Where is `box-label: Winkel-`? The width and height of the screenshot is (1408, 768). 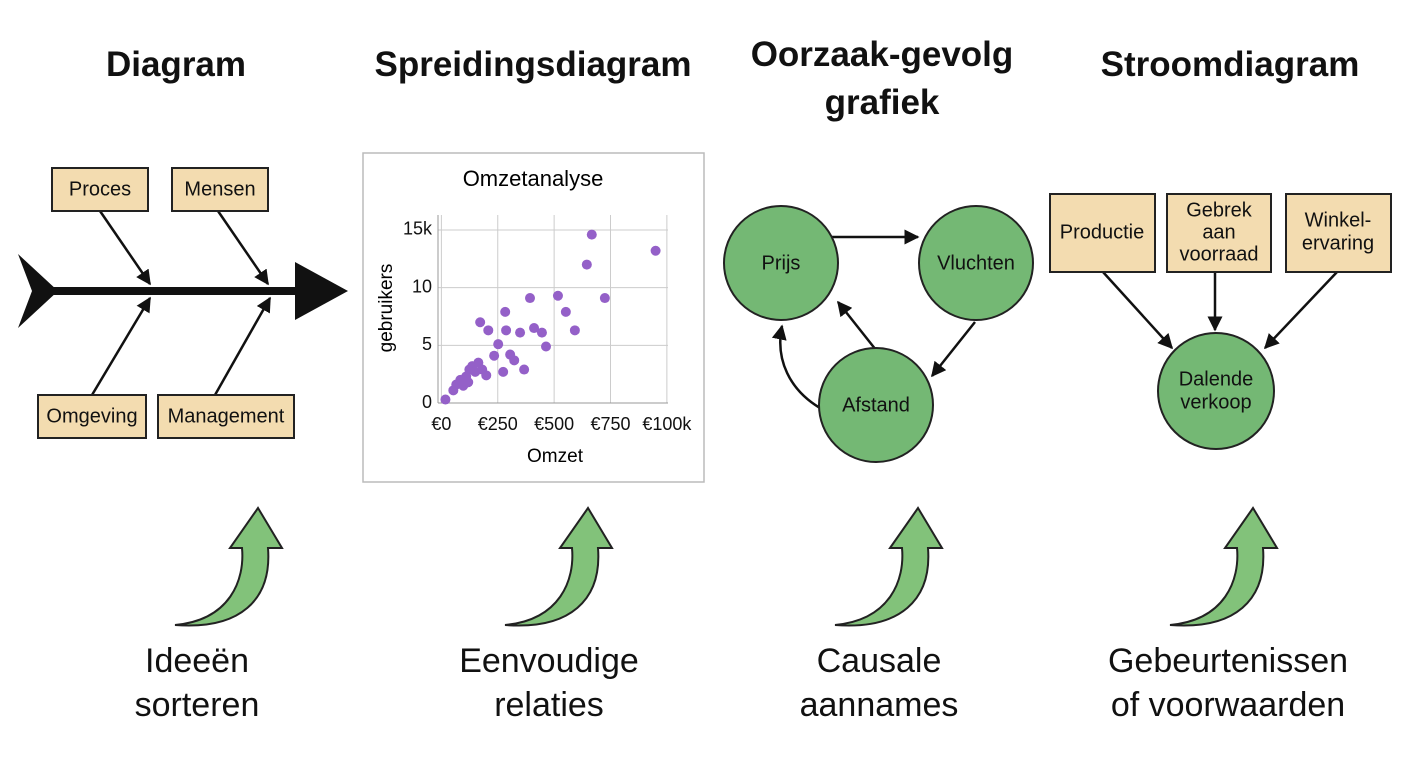 box-label: Winkel- is located at coordinates (1338, 220).